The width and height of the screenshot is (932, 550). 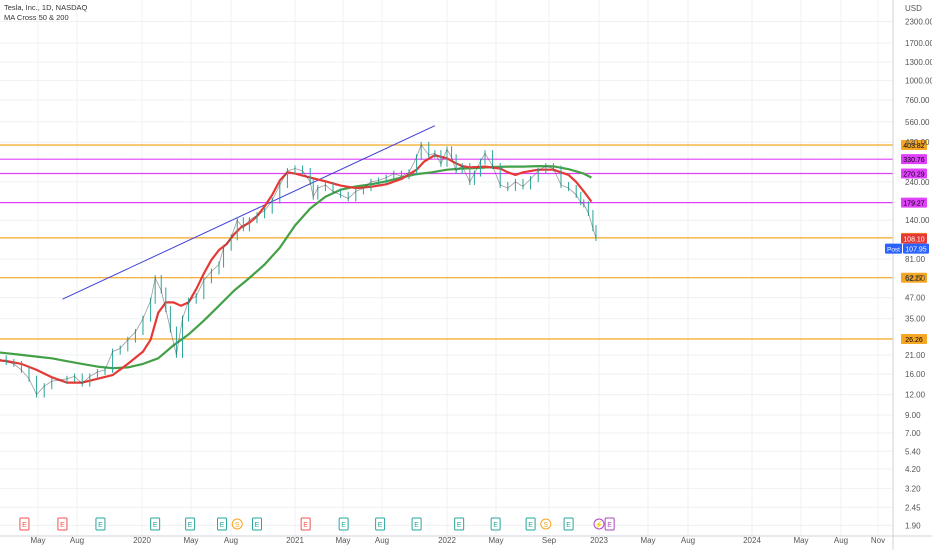 I want to click on y-tick-label: 4.20, so click(x=913, y=469).